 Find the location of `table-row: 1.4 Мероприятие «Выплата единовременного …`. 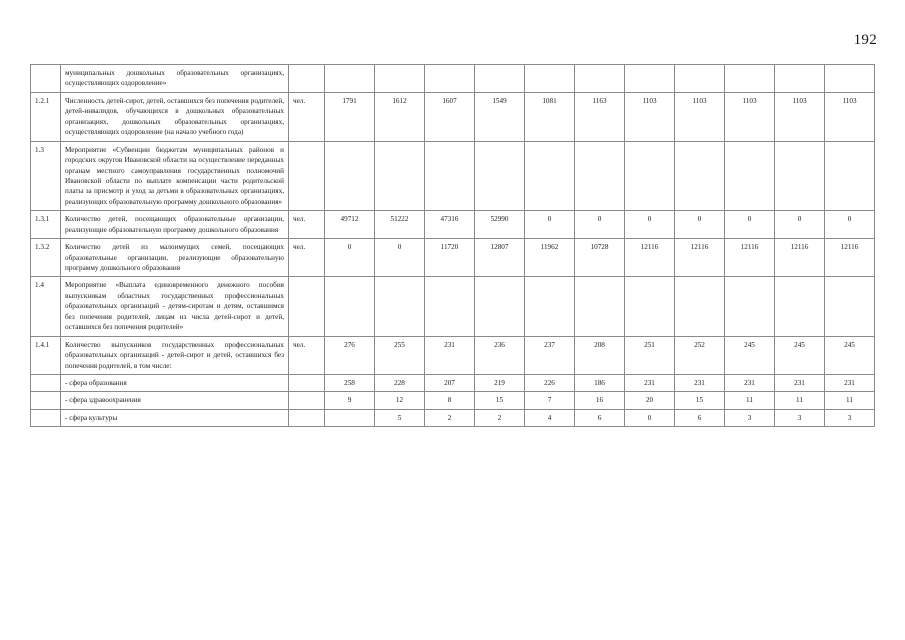

table-row: 1.4 Мероприятие «Выплата единовременного … is located at coordinates (452, 306).